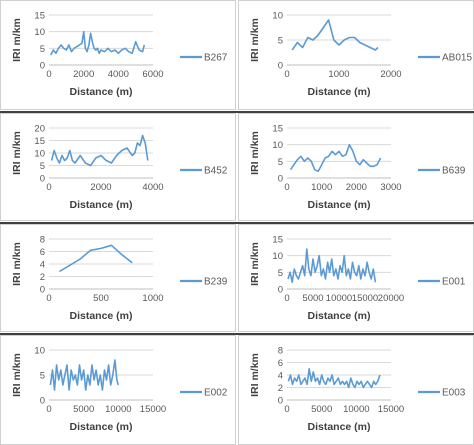  I want to click on legend-label: E003, so click(454, 393).